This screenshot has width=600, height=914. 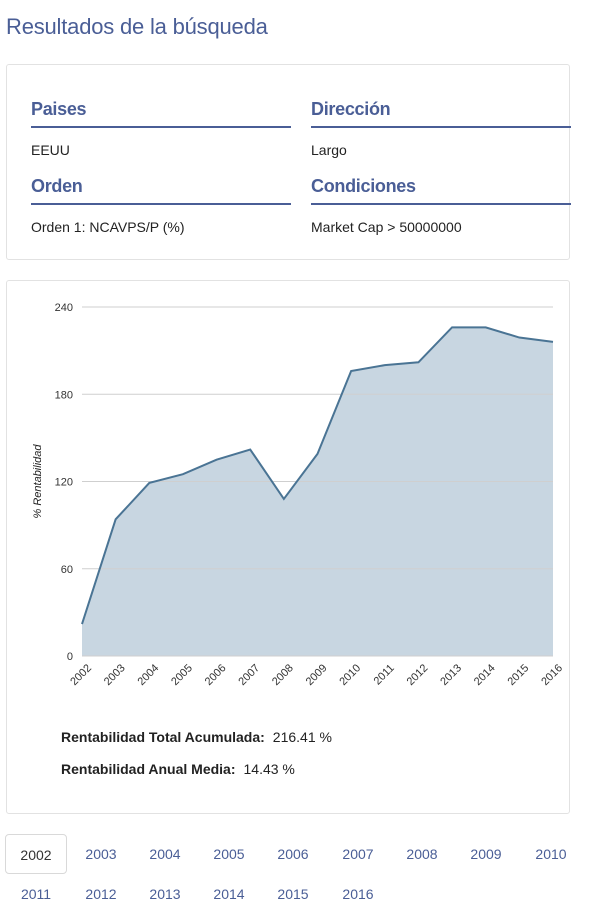 What do you see at coordinates (216, 675) in the screenshot?
I see `x-tick-label: 2006` at bounding box center [216, 675].